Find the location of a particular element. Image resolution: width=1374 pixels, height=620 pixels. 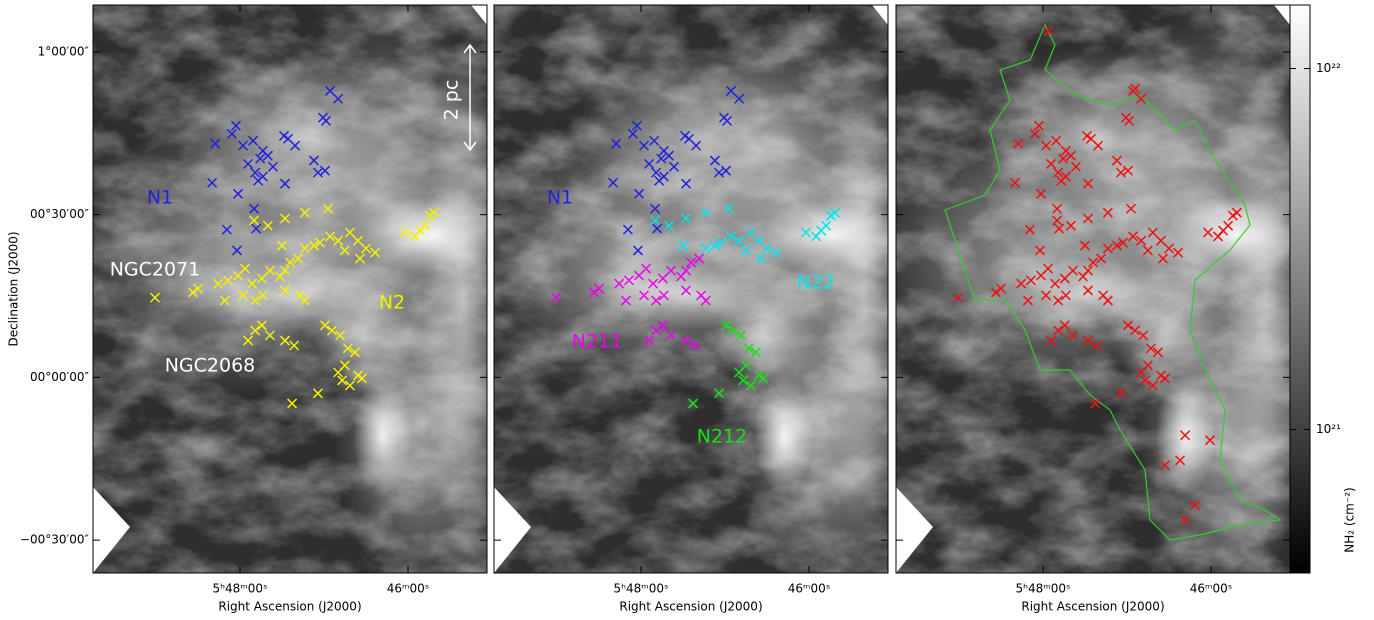

colorbar-tick-label: 10²¹ is located at coordinates (1328, 429).